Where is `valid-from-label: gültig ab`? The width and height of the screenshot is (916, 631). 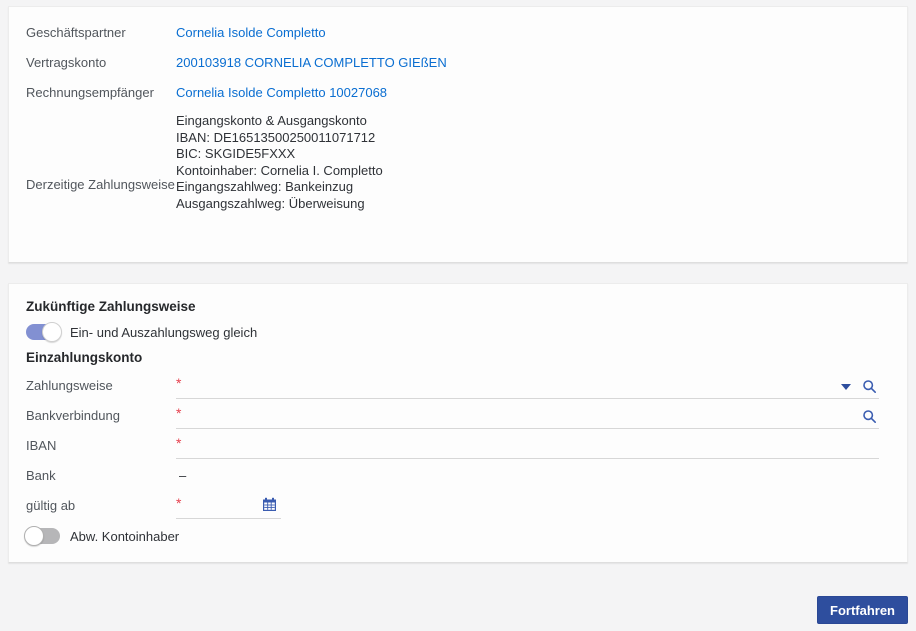
valid-from-label: gültig ab is located at coordinates (51, 505).